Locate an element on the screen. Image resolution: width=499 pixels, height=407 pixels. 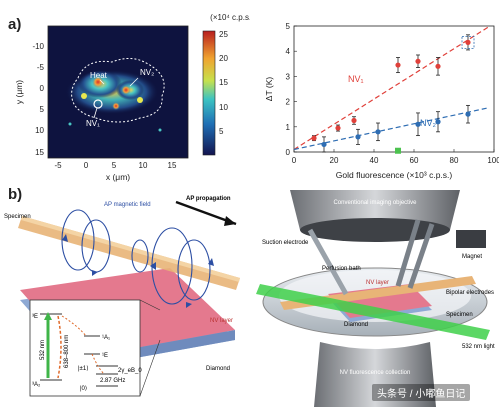
scatter-x-label: Gold fluorescence (×10³ c.p.s.) is located at coordinates (394, 175).